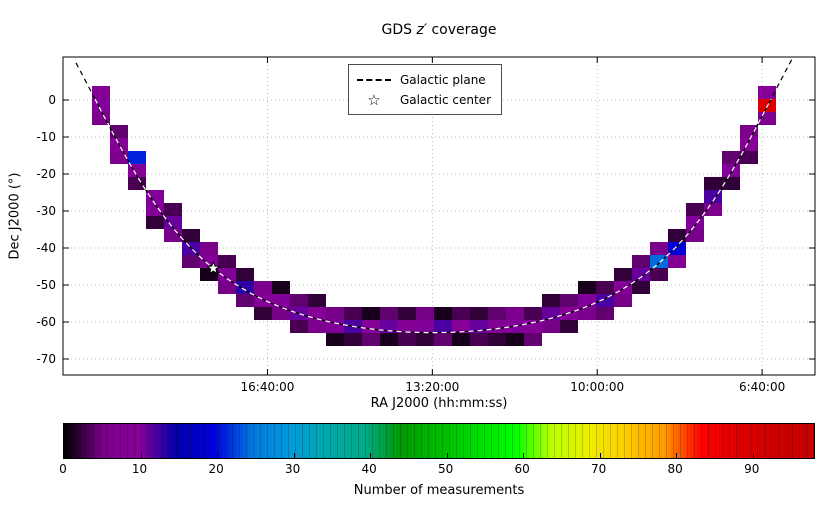  I want to click on y-tick-label: -70, so click(46, 359).